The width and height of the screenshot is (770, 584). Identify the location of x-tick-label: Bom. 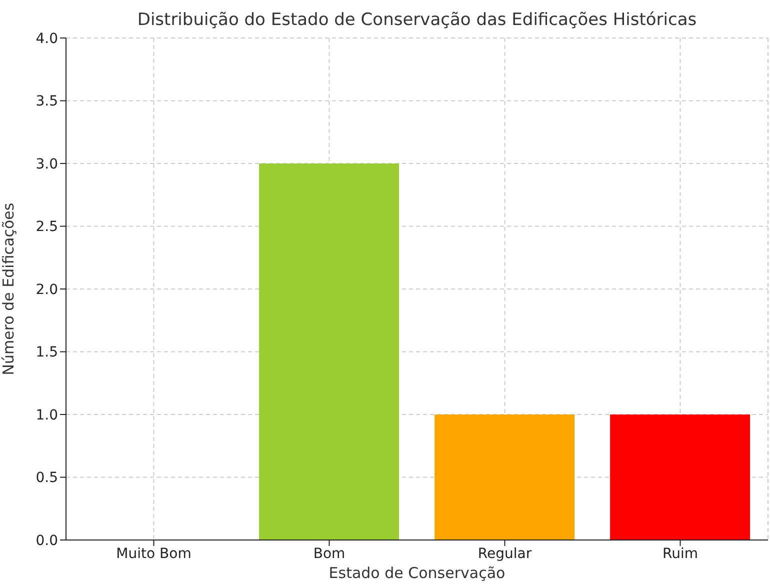
(329, 554).